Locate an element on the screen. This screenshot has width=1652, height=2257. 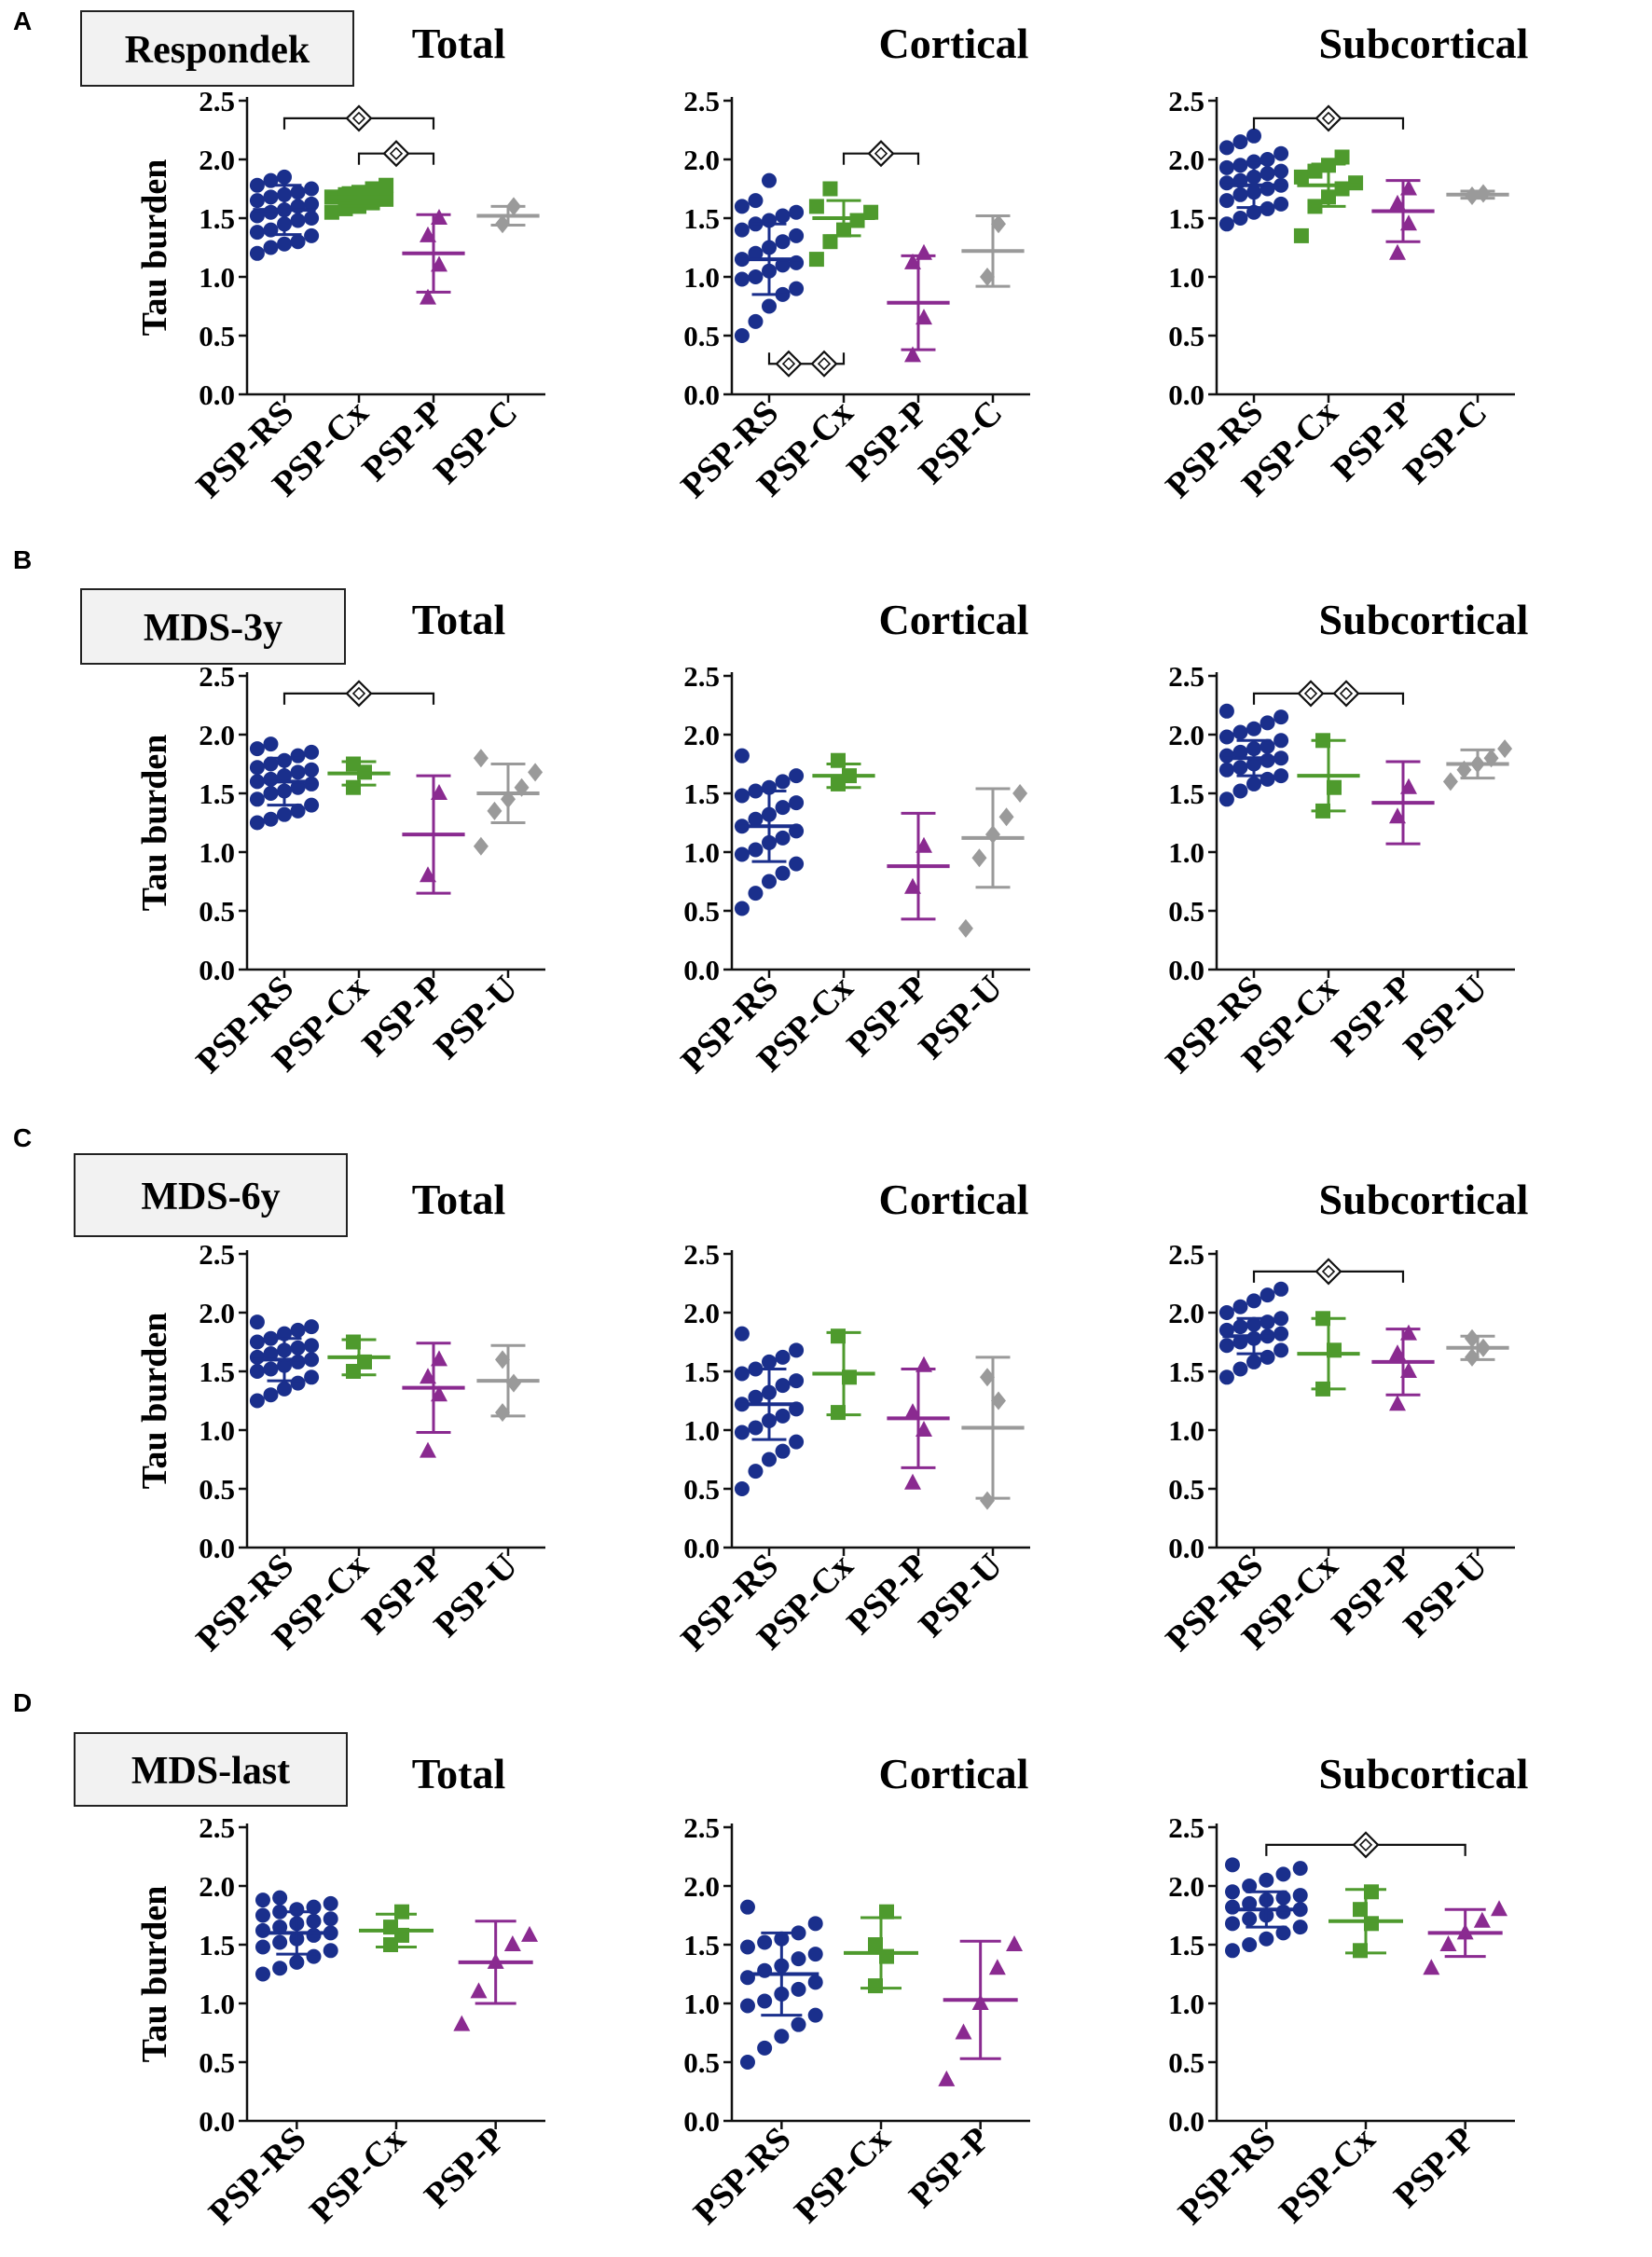
significance-bracket is located at coordinates (396, 154).